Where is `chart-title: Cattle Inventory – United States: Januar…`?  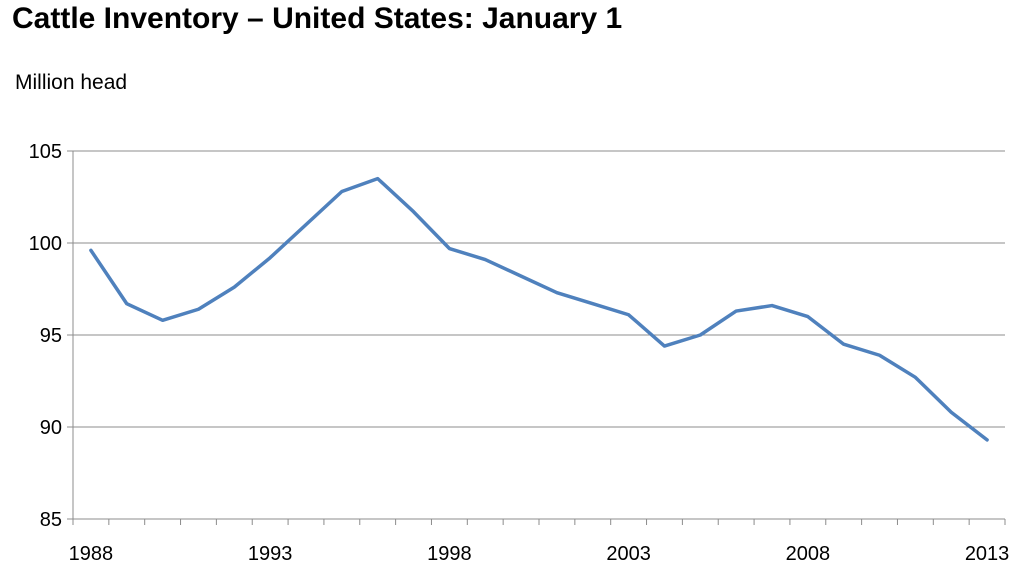
chart-title: Cattle Inventory – United States: Januar… is located at coordinates (317, 18).